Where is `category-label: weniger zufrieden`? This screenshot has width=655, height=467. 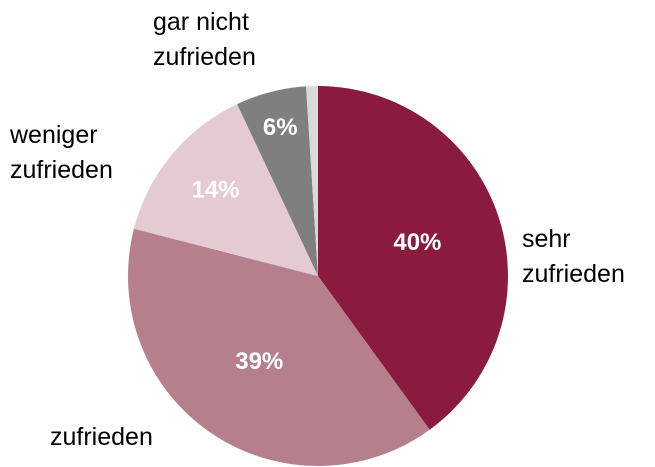
category-label: weniger zufrieden is located at coordinates (61, 152).